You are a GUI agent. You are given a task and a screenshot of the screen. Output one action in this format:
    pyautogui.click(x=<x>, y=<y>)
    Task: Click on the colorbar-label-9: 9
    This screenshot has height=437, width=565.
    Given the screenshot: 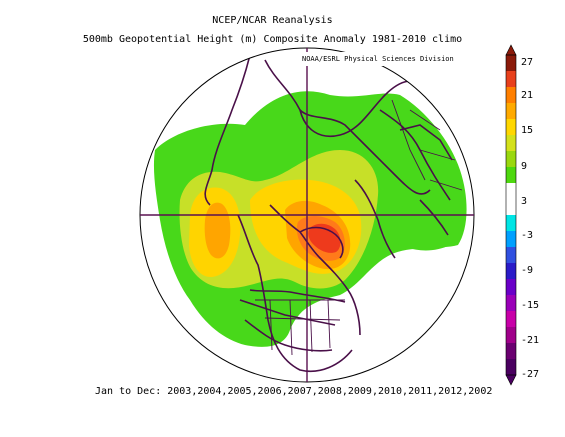 What is the action you would take?
    pyautogui.click(x=524, y=166)
    